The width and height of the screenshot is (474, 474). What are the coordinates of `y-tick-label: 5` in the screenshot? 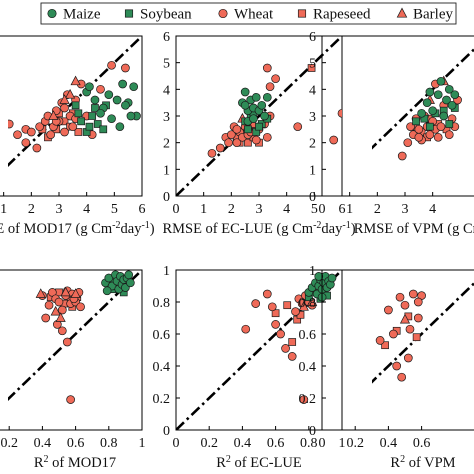 It's located at (166, 64).